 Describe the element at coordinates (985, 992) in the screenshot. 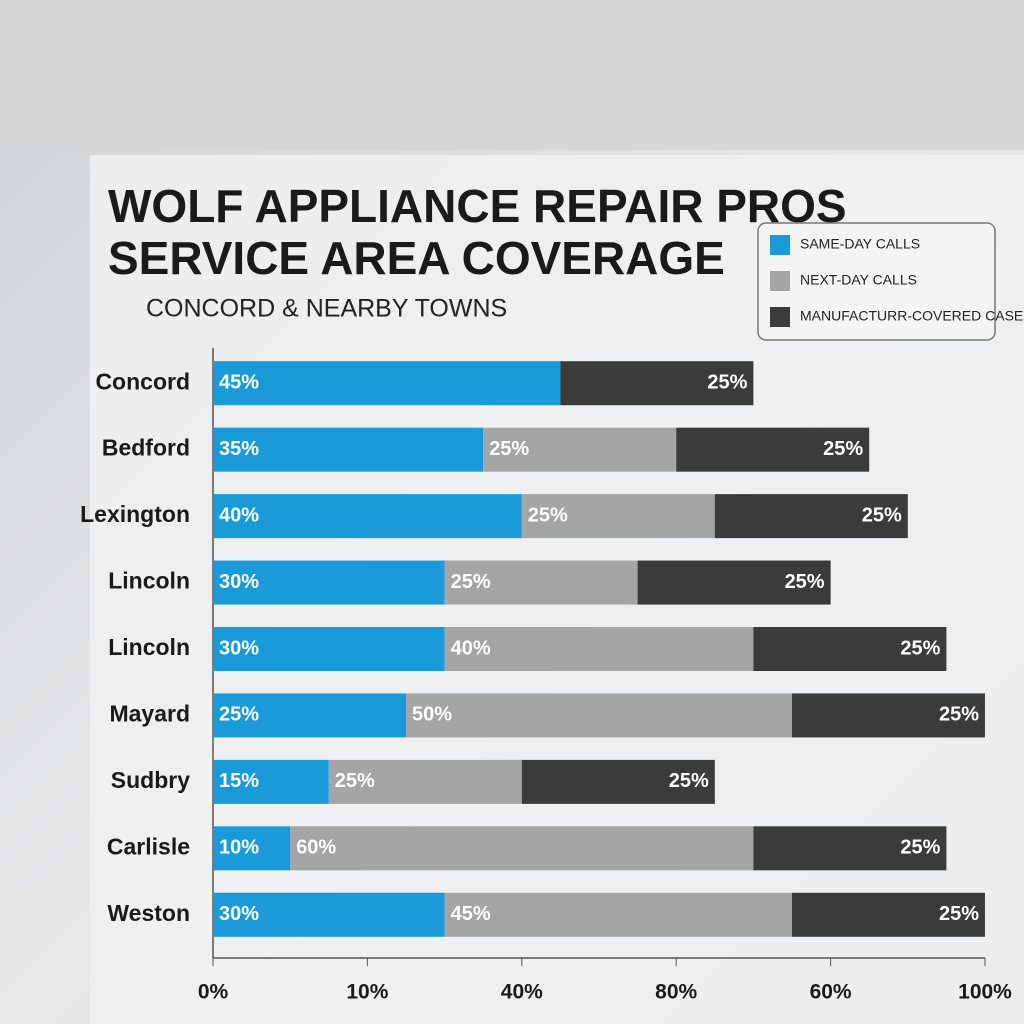

I see `x-tick-label: 100%` at that location.